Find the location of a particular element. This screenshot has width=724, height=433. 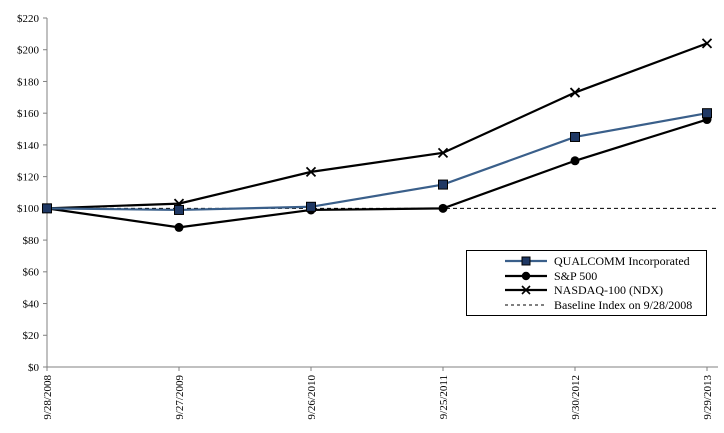

legend-item-qualcomm: QUALCOMM Incorporated is located at coordinates (605, 261).